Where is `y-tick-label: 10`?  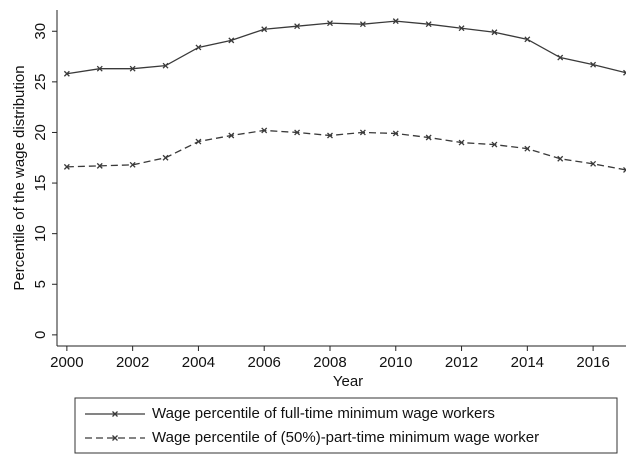 y-tick-label: 10 is located at coordinates (40, 233).